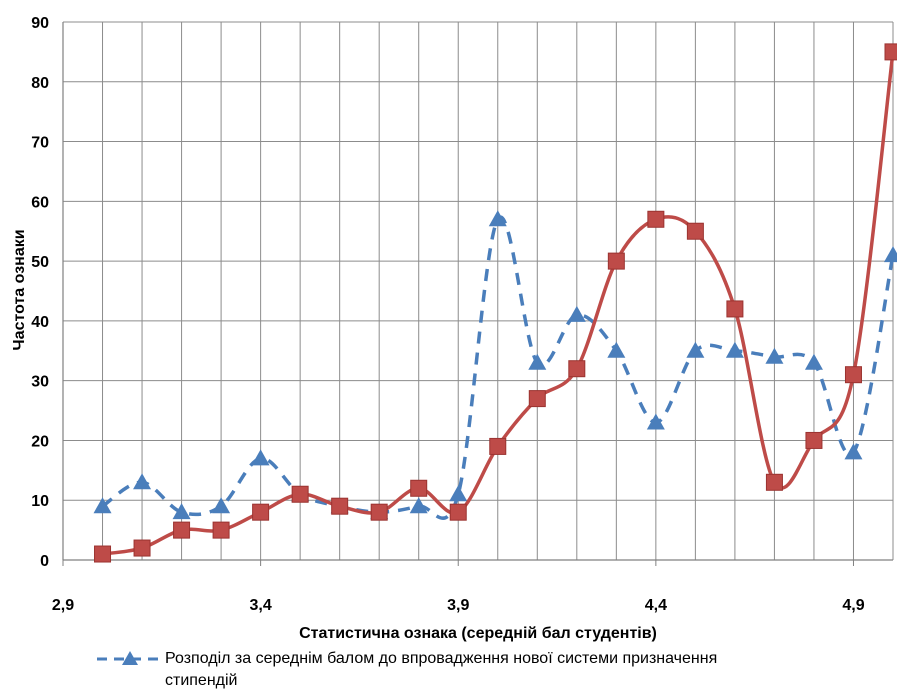  I want to click on y-tick-label: 0, so click(44, 561).